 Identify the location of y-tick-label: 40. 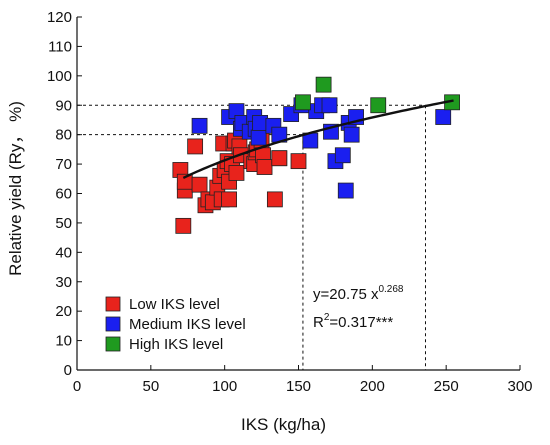
(63, 252).